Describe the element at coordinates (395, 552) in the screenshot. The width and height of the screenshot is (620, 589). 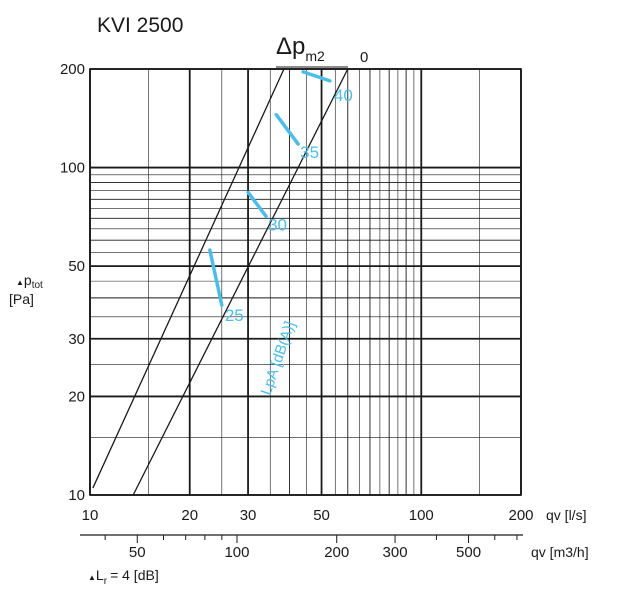
I see `x2-tick-label: 300` at that location.